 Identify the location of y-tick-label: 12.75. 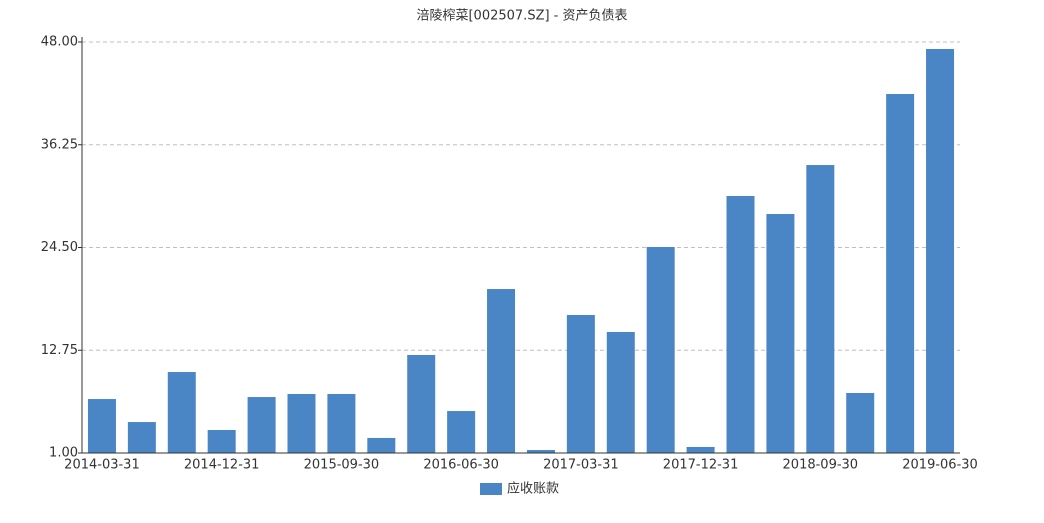
(59, 350).